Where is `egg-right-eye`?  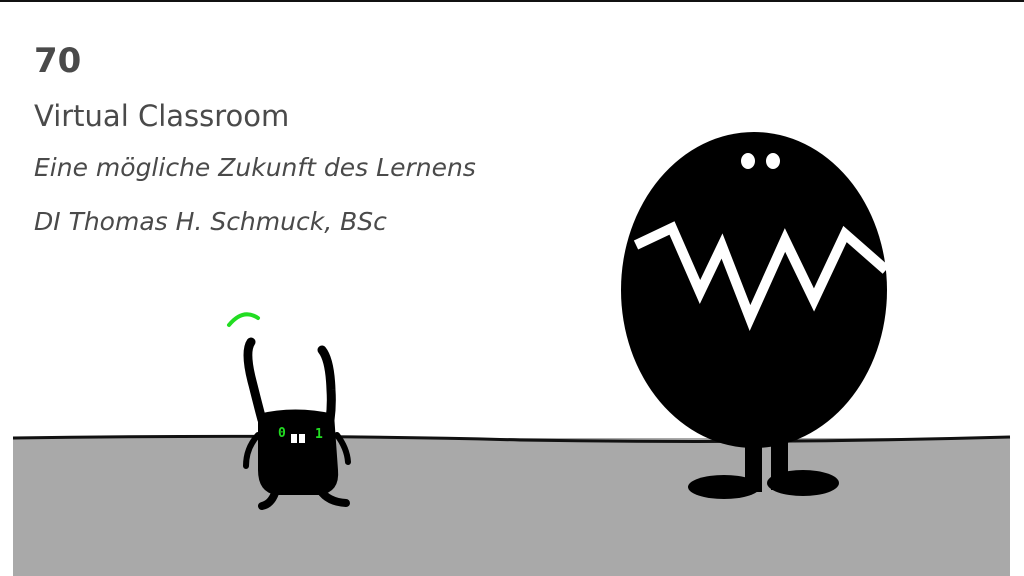
egg-right-eye is located at coordinates (773, 161).